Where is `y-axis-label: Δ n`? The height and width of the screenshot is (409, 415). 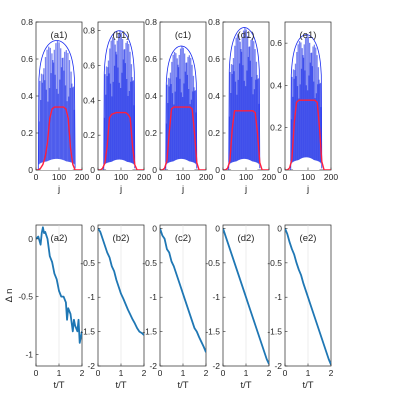 y-axis-label: Δ n is located at coordinates (9, 296).